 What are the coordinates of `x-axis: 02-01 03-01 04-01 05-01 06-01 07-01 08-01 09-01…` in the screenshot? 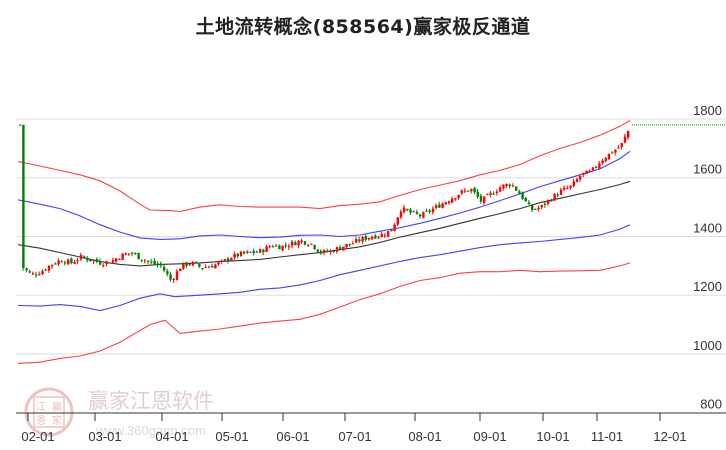 It's located at (371, 428).